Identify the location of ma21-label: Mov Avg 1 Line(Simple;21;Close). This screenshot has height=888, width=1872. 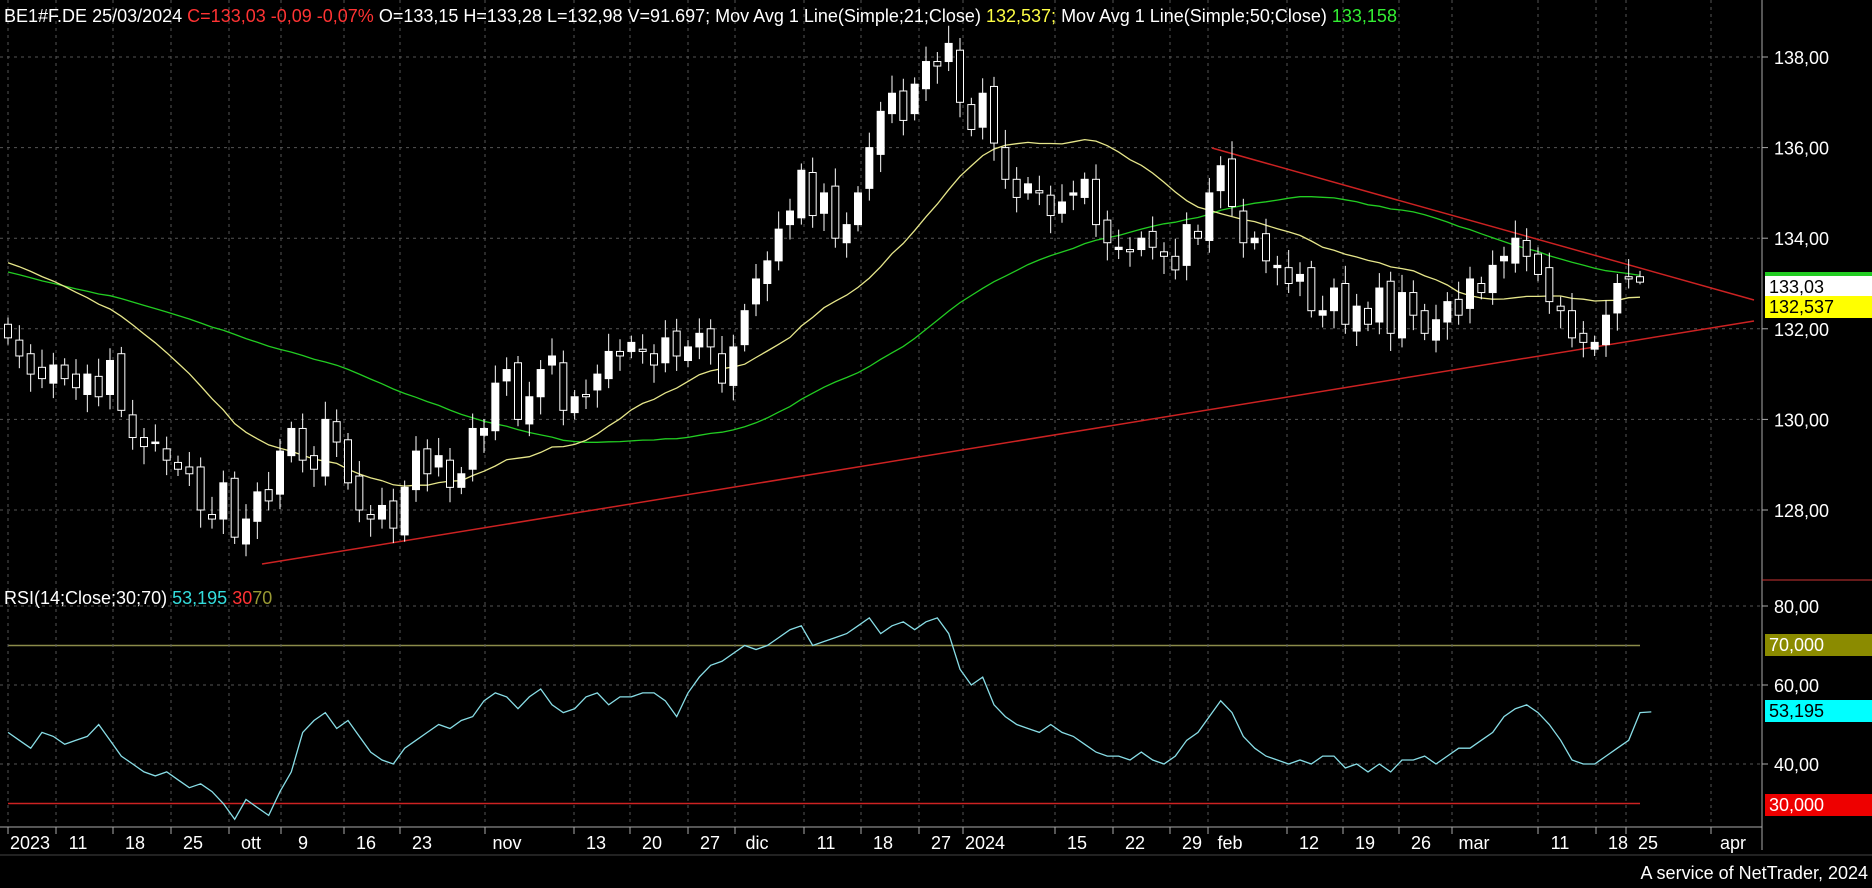
(848, 16).